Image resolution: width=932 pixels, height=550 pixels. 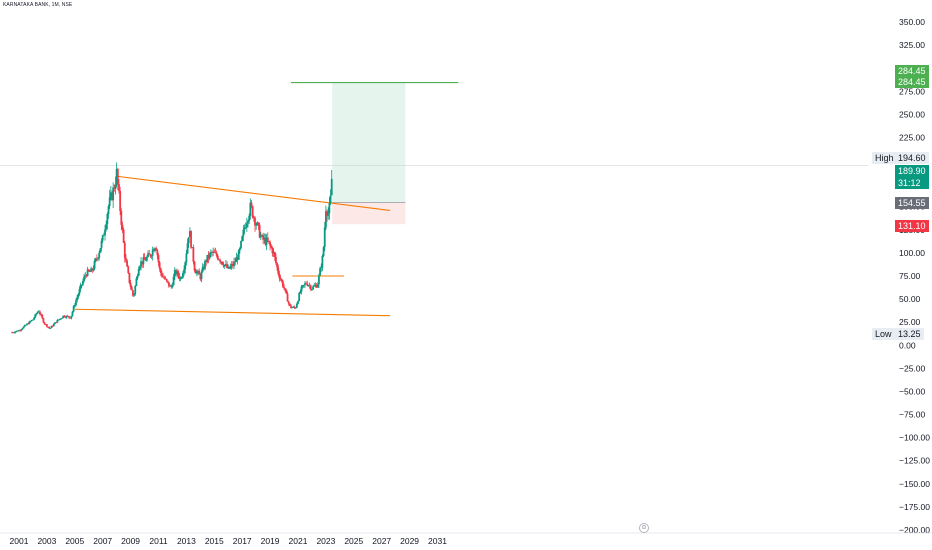 I want to click on price-tick-label: 25.00, so click(x=910, y=322).